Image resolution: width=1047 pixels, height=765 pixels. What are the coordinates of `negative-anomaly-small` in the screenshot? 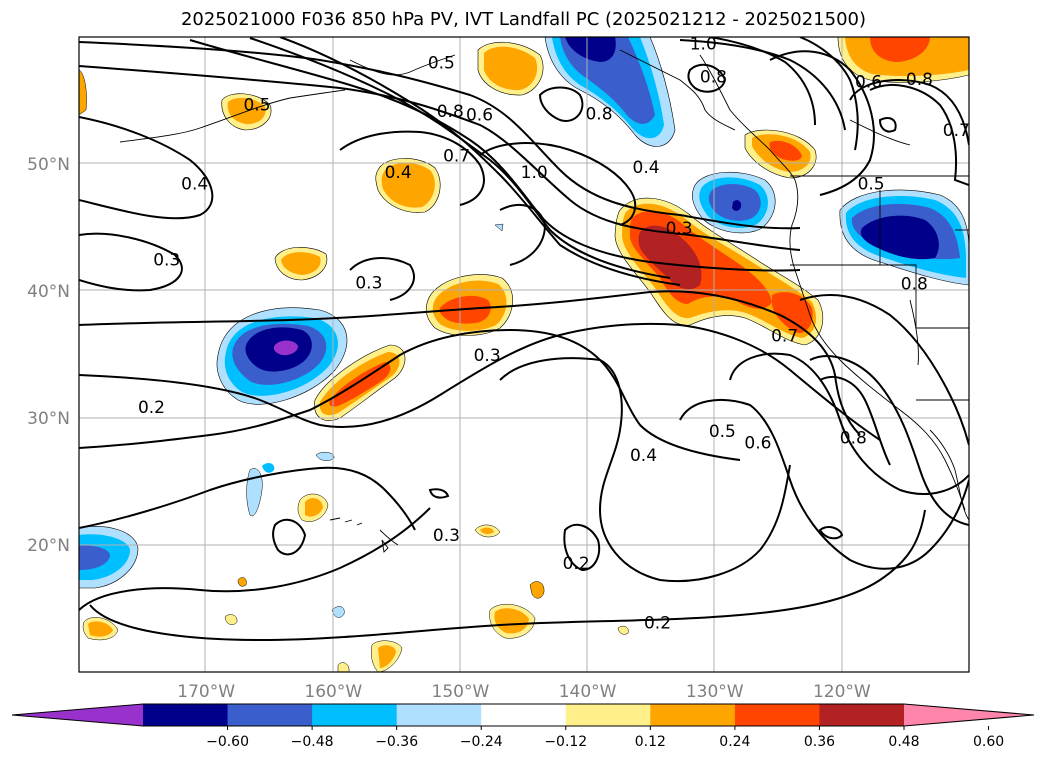 It's located at (254, 492).